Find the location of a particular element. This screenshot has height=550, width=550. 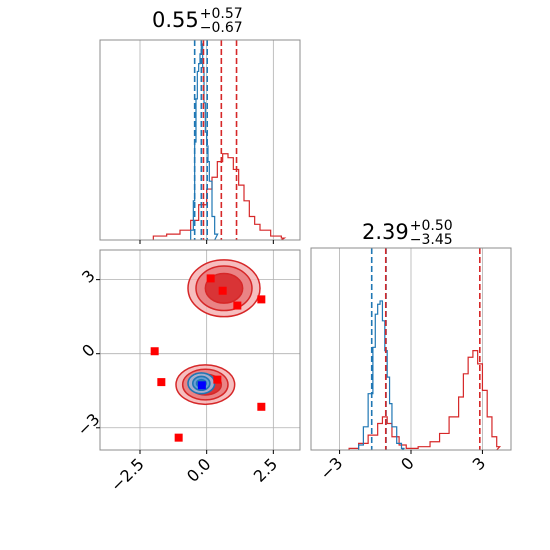

x-title-value: 0.55 is located at coordinates (175, 20).